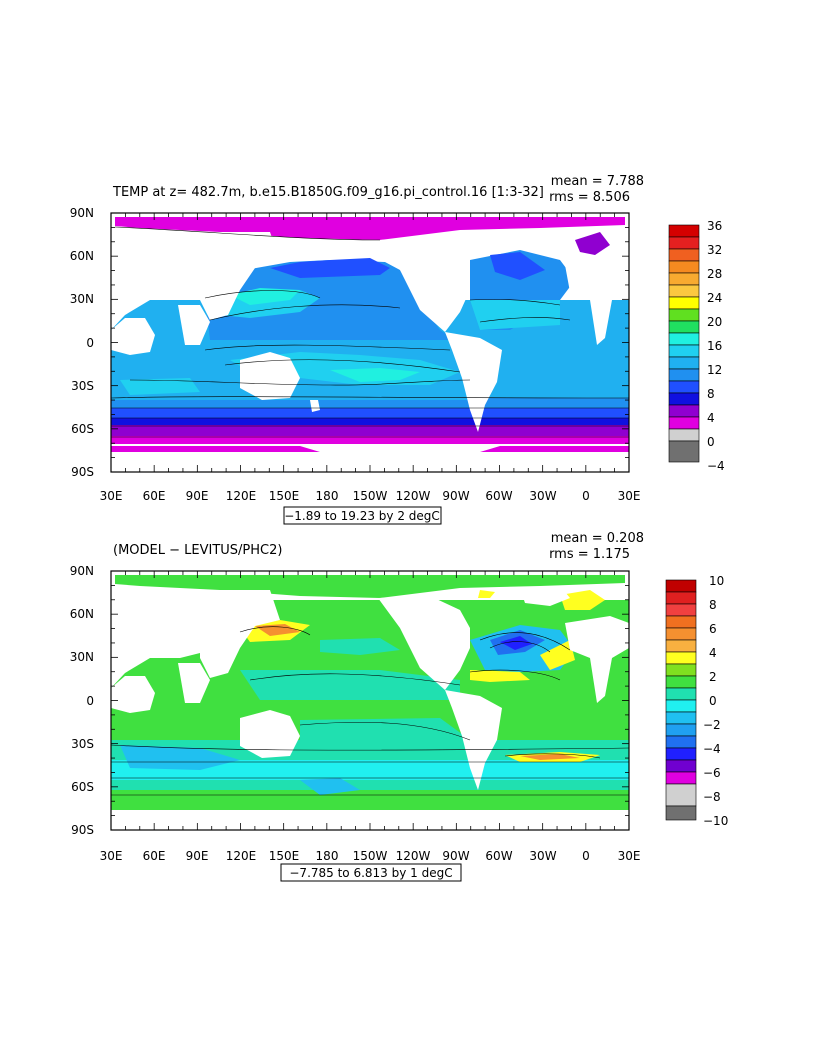 This screenshot has width=818, height=1055. I want to click on top-lon-label-60e: 60E, so click(154, 496).